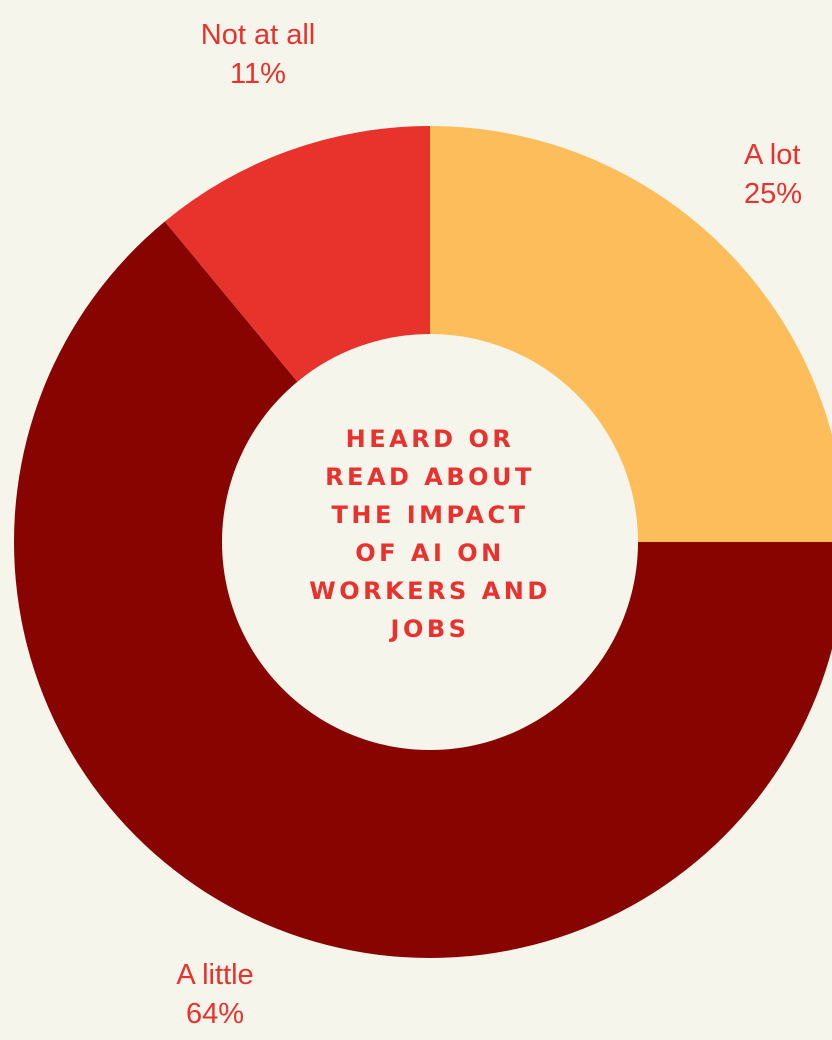 This screenshot has width=832, height=1040. I want to click on center-title-line: HEARD OR, so click(430, 439).